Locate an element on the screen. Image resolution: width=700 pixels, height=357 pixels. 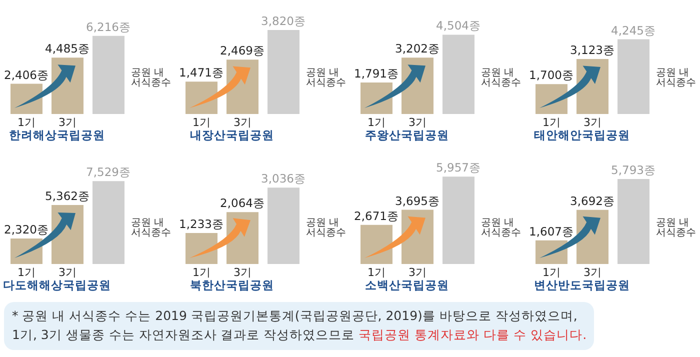
text: 내장산국립공원 is located at coordinates (232, 135).